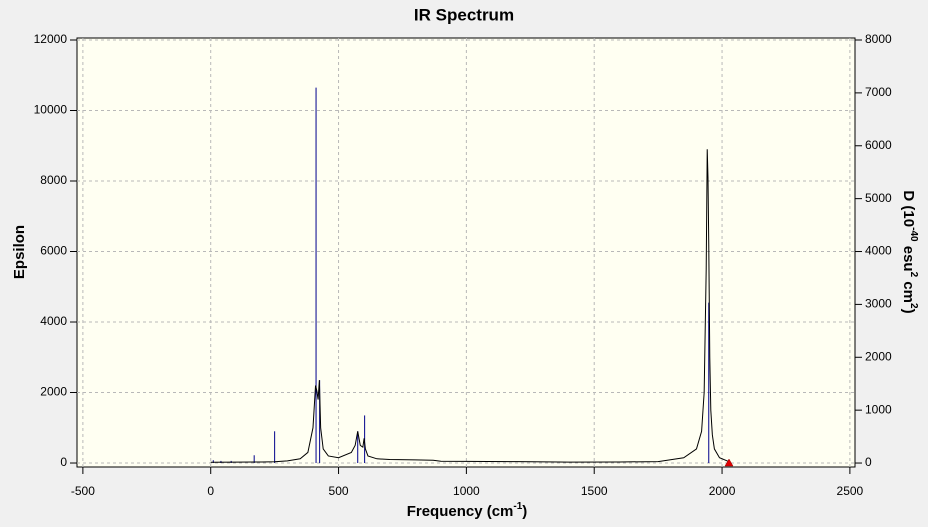 The image size is (928, 527). Describe the element at coordinates (878, 198) in the screenshot. I see `y2-tick-label: 5000` at that location.